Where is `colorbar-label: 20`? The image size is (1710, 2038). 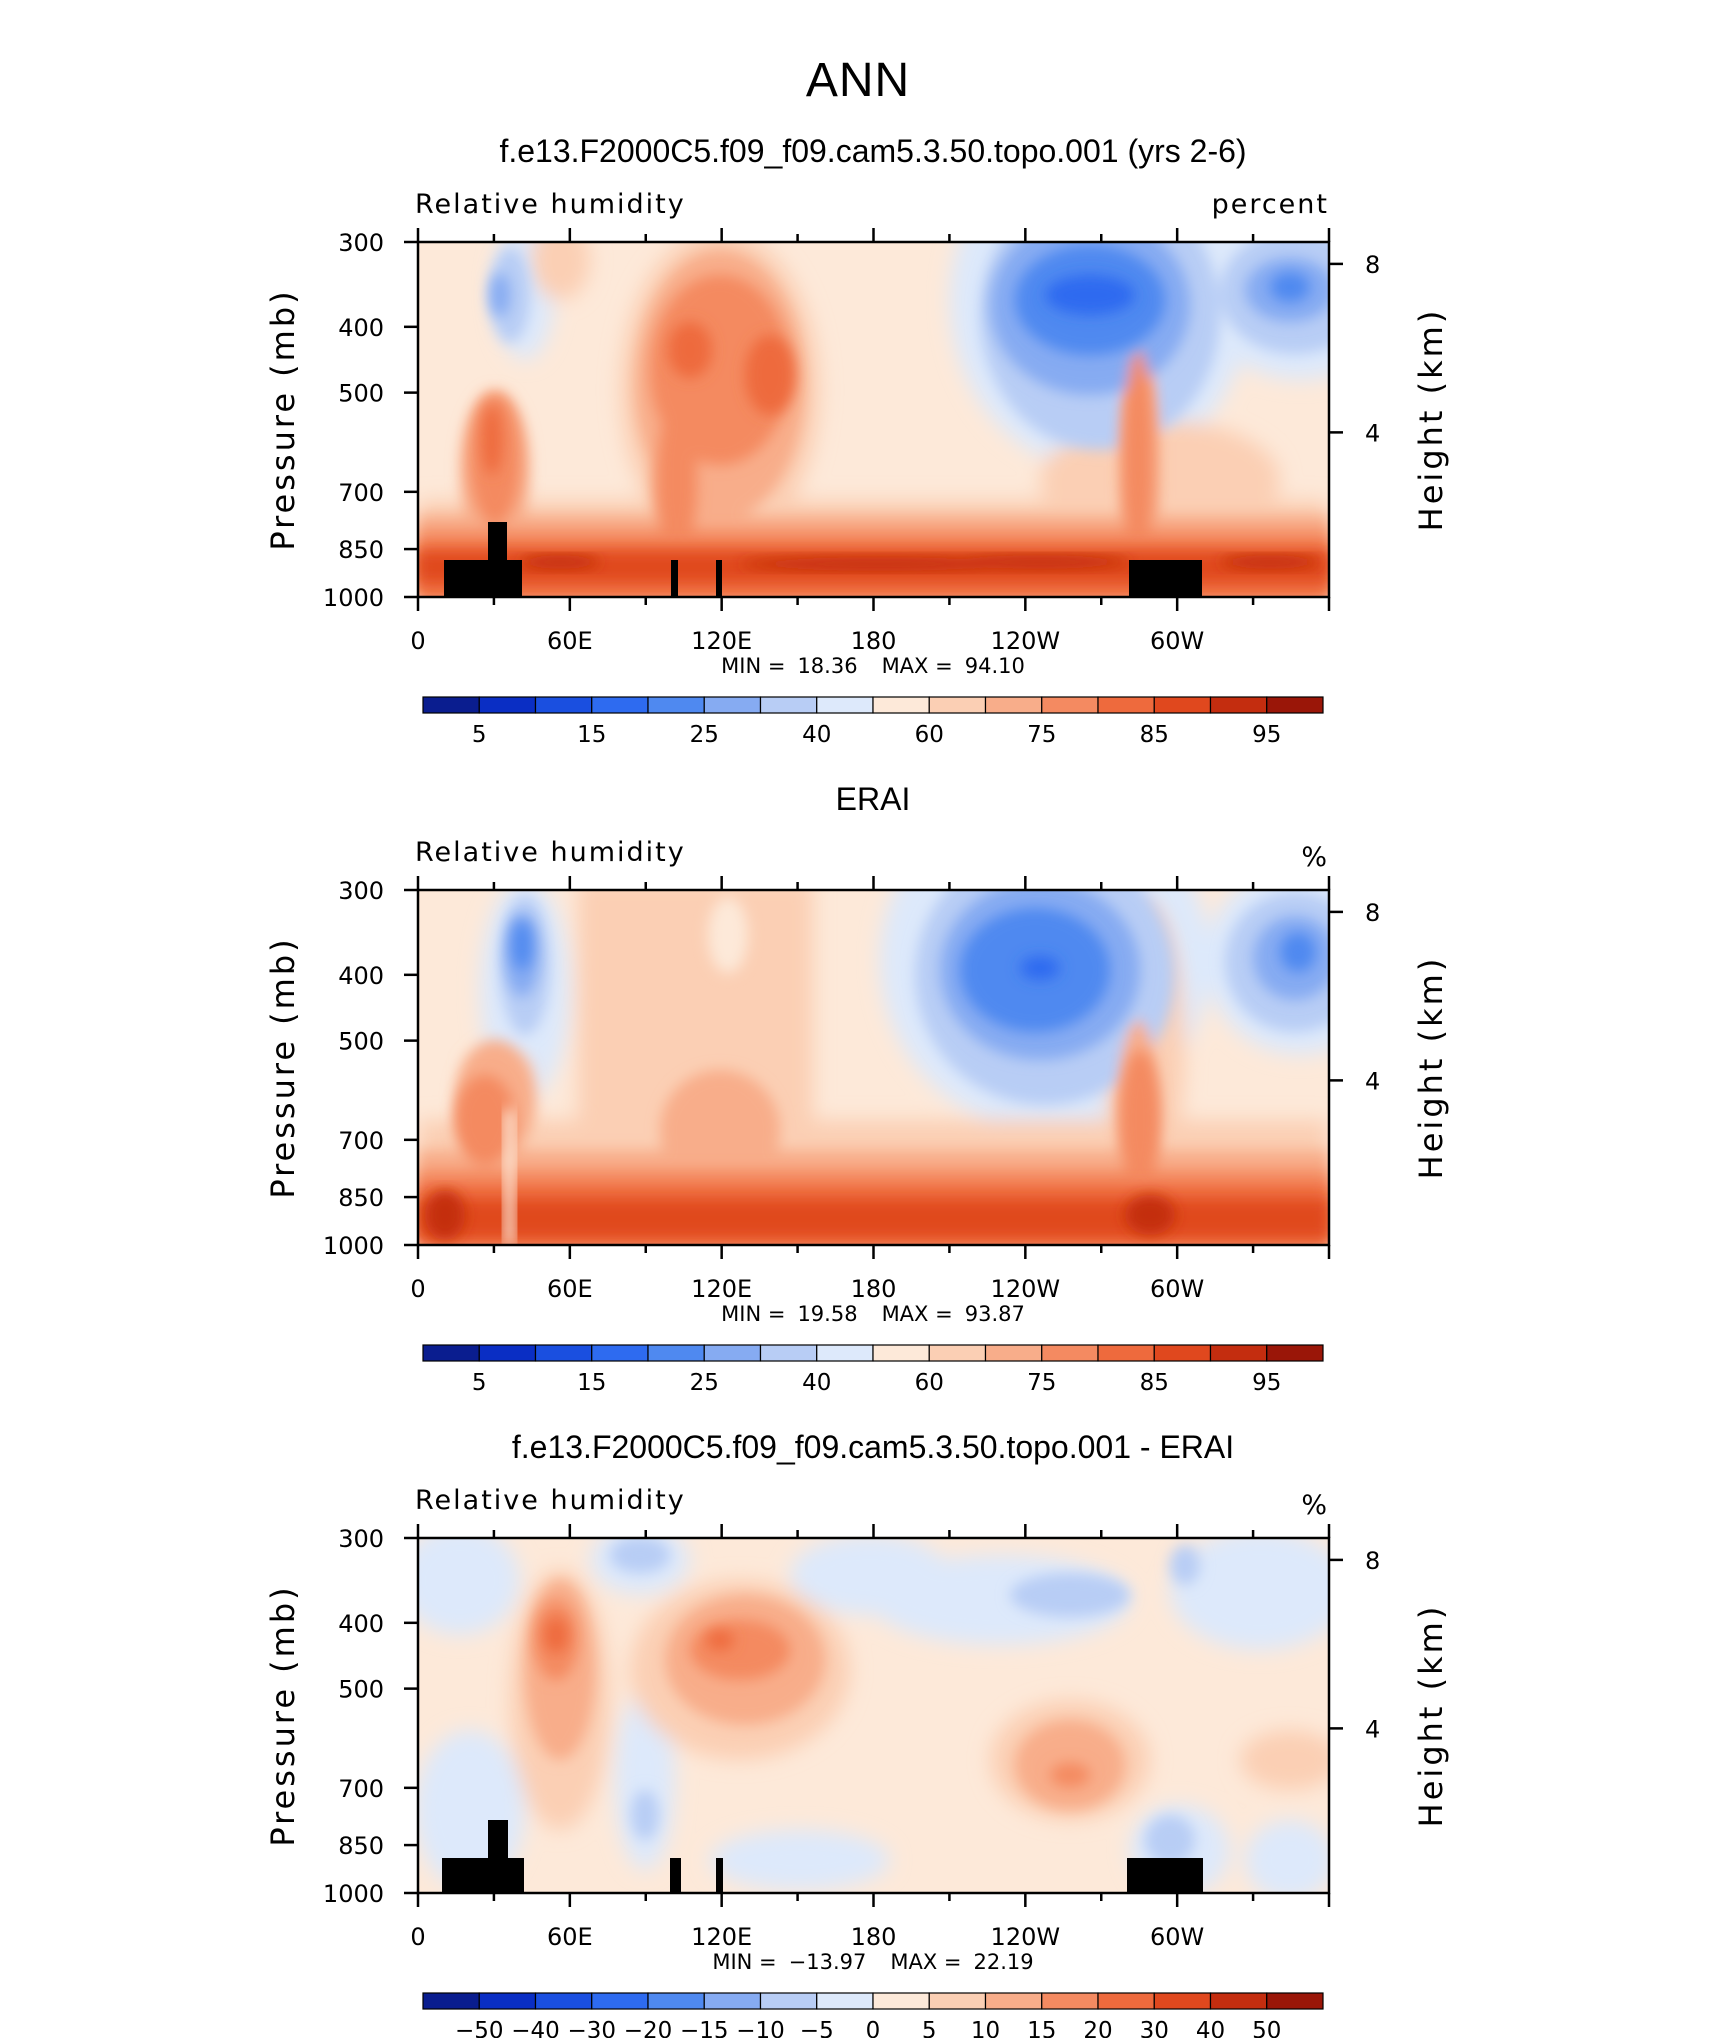 colorbar-label: 20 is located at coordinates (1097, 2028).